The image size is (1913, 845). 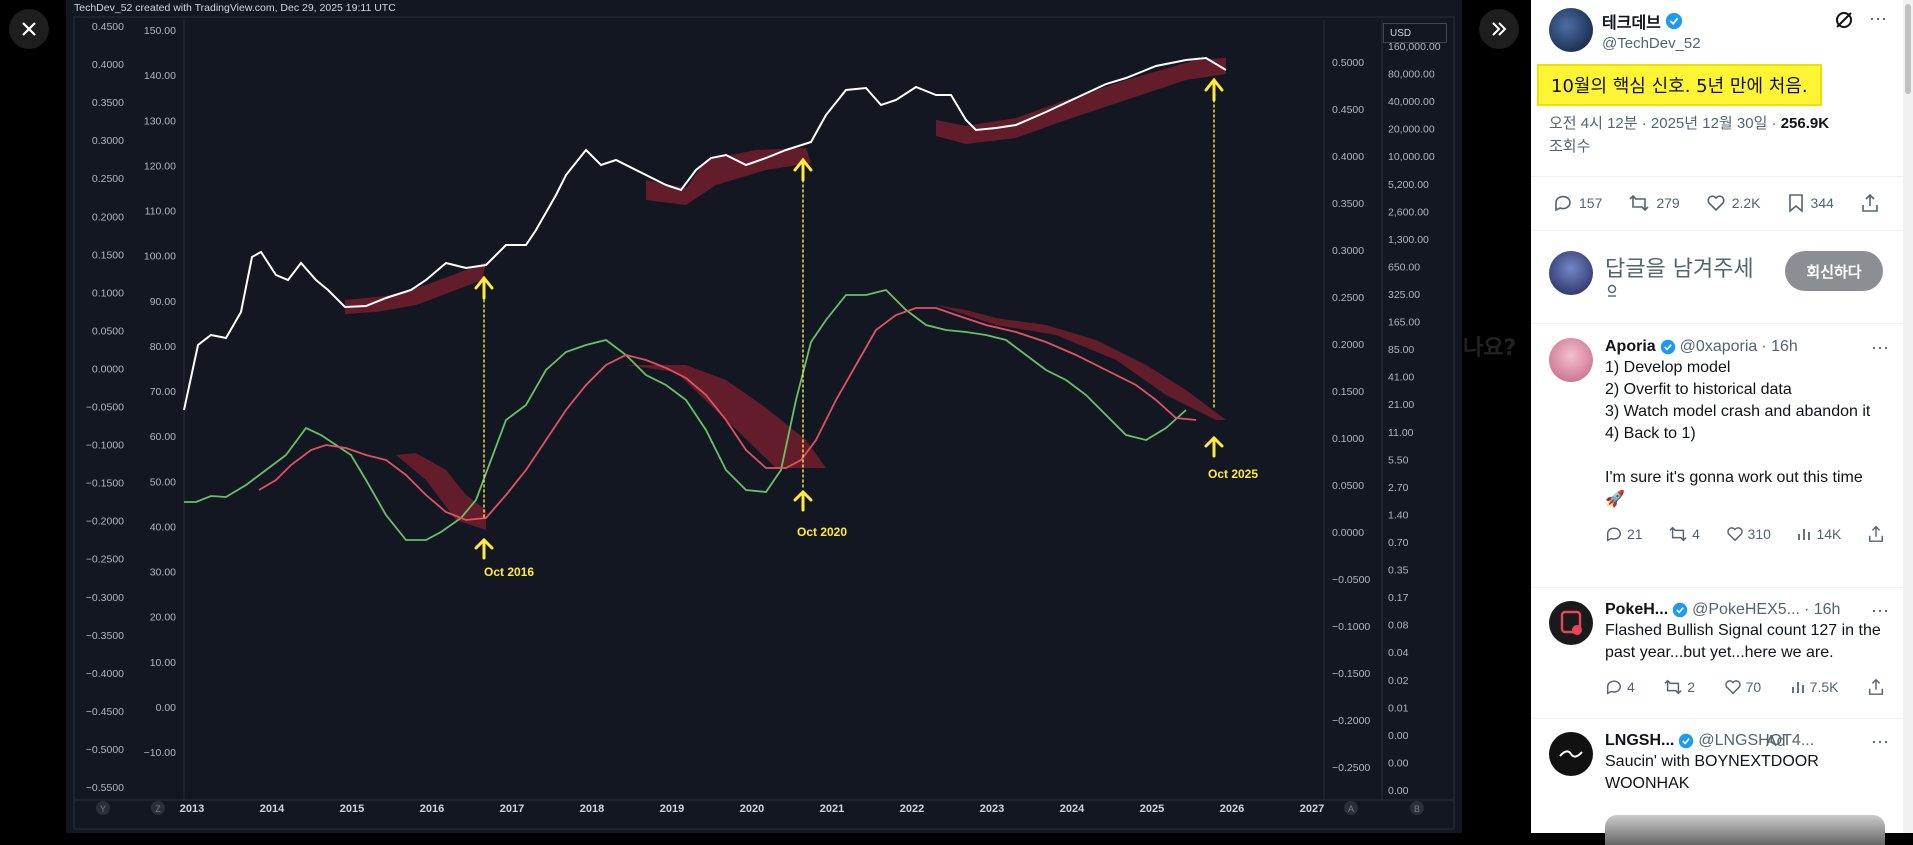 I want to click on right-axis-2-tick: 0.17, so click(x=1398, y=598).